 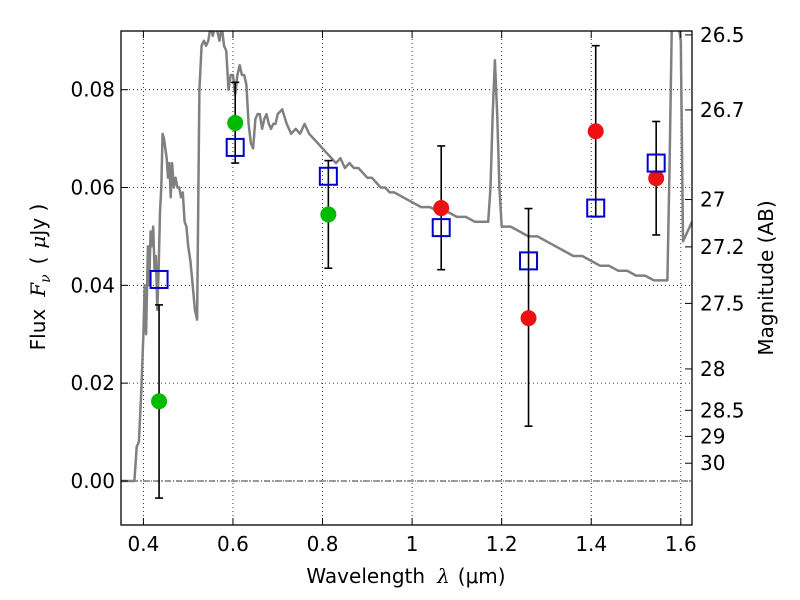 I want to click on y-ticks: 0.00 0.02 0.04 0.06 0.08, so click(x=99, y=285).